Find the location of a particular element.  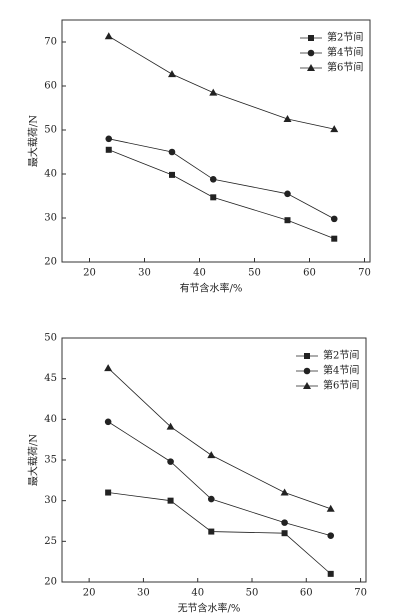

y-tick-label: 35 is located at coordinates (50, 460).